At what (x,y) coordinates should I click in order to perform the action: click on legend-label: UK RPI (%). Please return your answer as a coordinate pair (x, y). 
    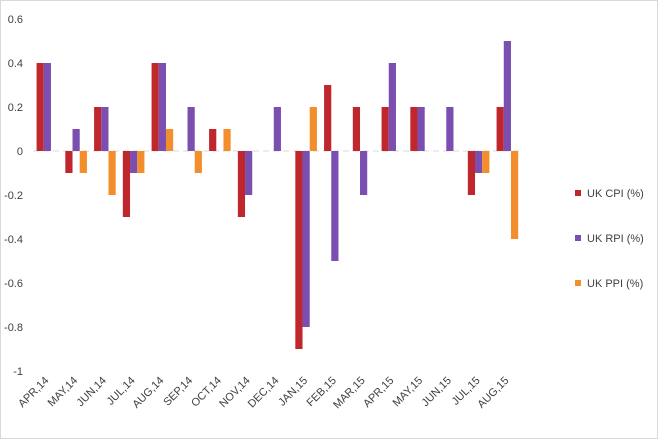
    Looking at the image, I should click on (615, 239).